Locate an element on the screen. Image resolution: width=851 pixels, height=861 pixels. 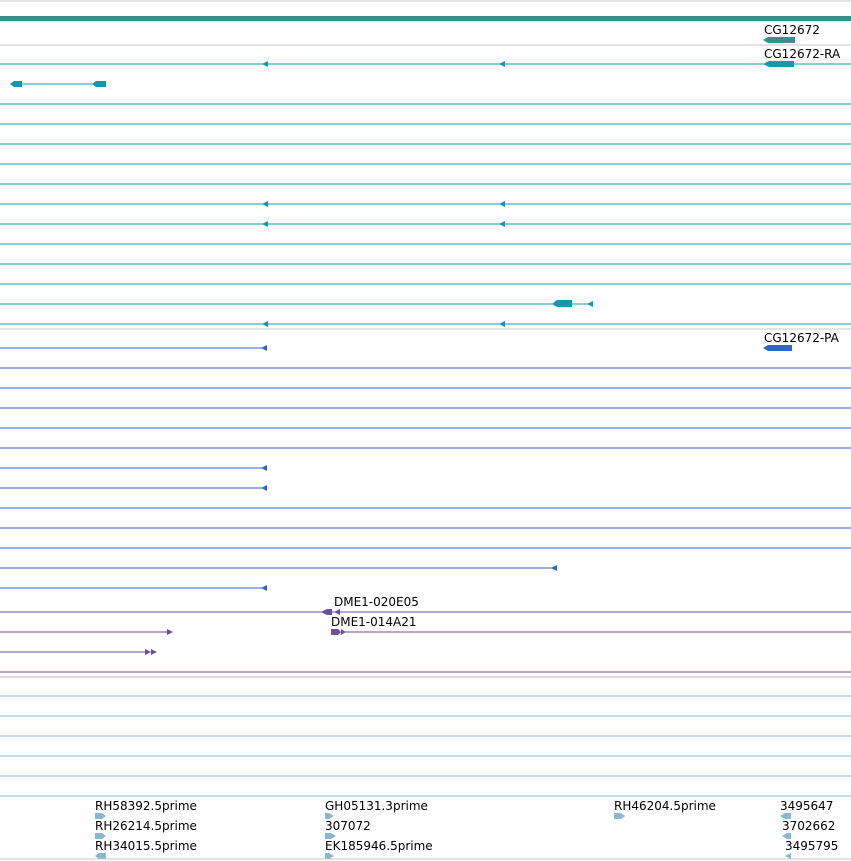
est-label: RH58392.5prime is located at coordinates (146, 806).